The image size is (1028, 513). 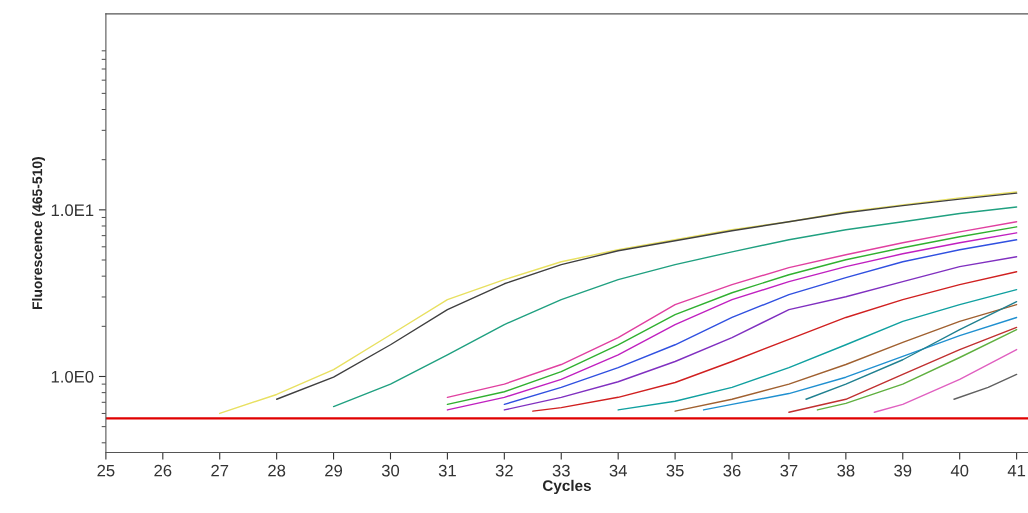 What do you see at coordinates (163, 470) in the screenshot?
I see `x-tick-label: 26` at bounding box center [163, 470].